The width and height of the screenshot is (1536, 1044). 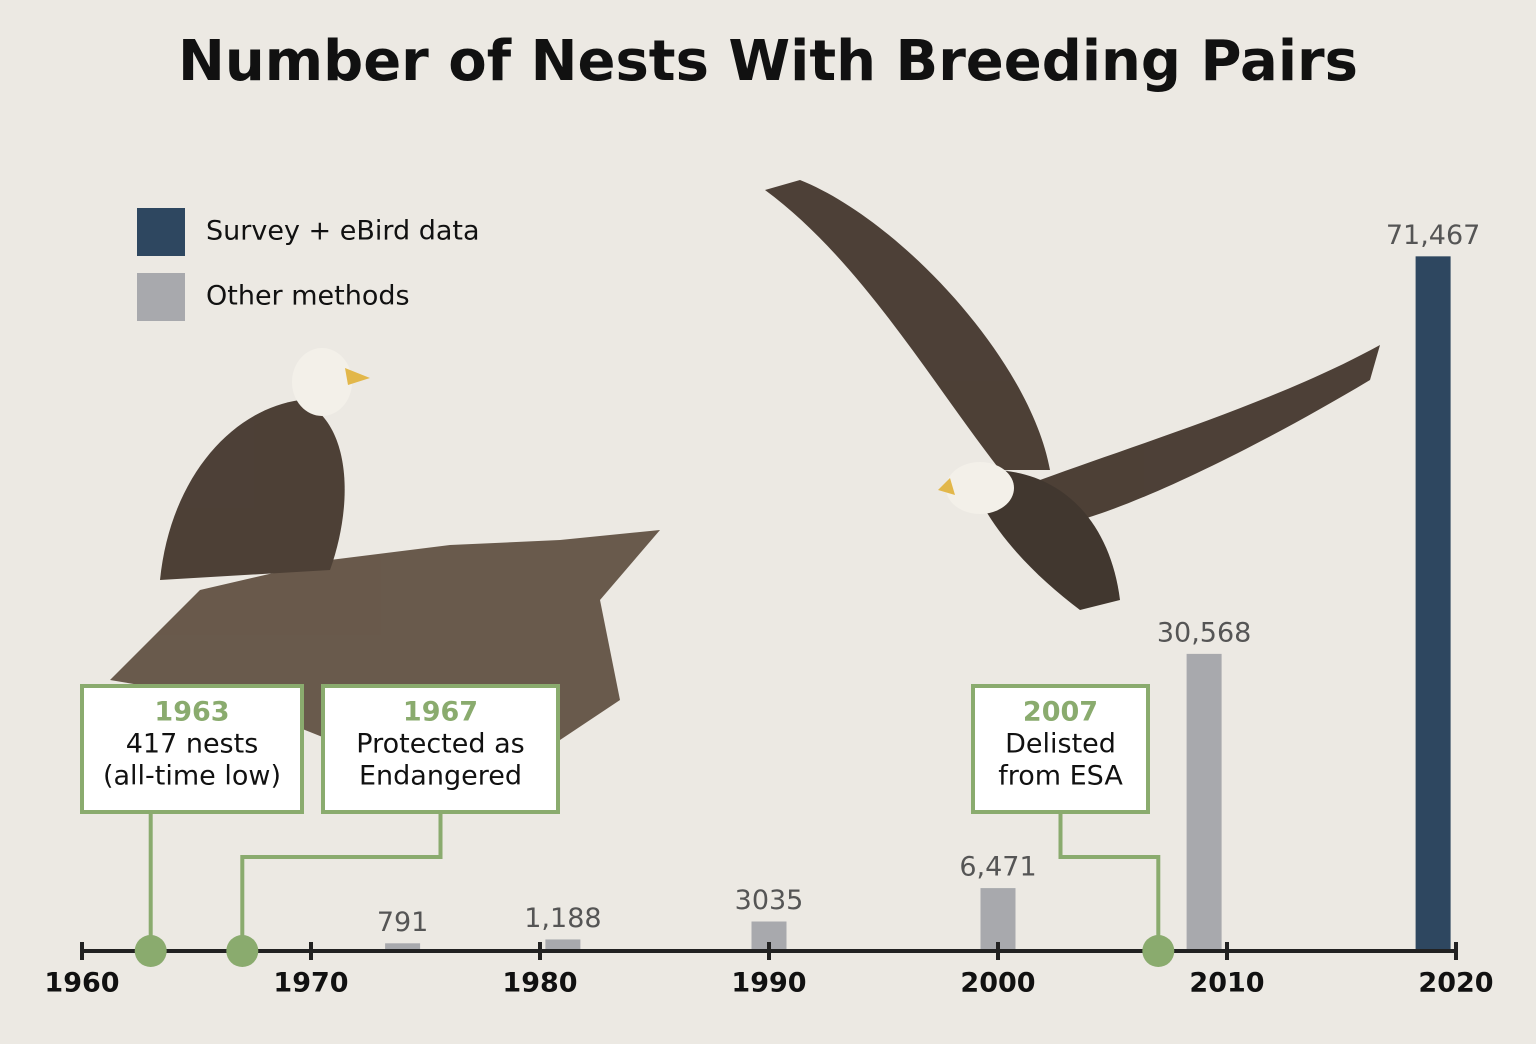 What do you see at coordinates (1433, 235) in the screenshot?
I see `bar-value-label: 71,467` at bounding box center [1433, 235].